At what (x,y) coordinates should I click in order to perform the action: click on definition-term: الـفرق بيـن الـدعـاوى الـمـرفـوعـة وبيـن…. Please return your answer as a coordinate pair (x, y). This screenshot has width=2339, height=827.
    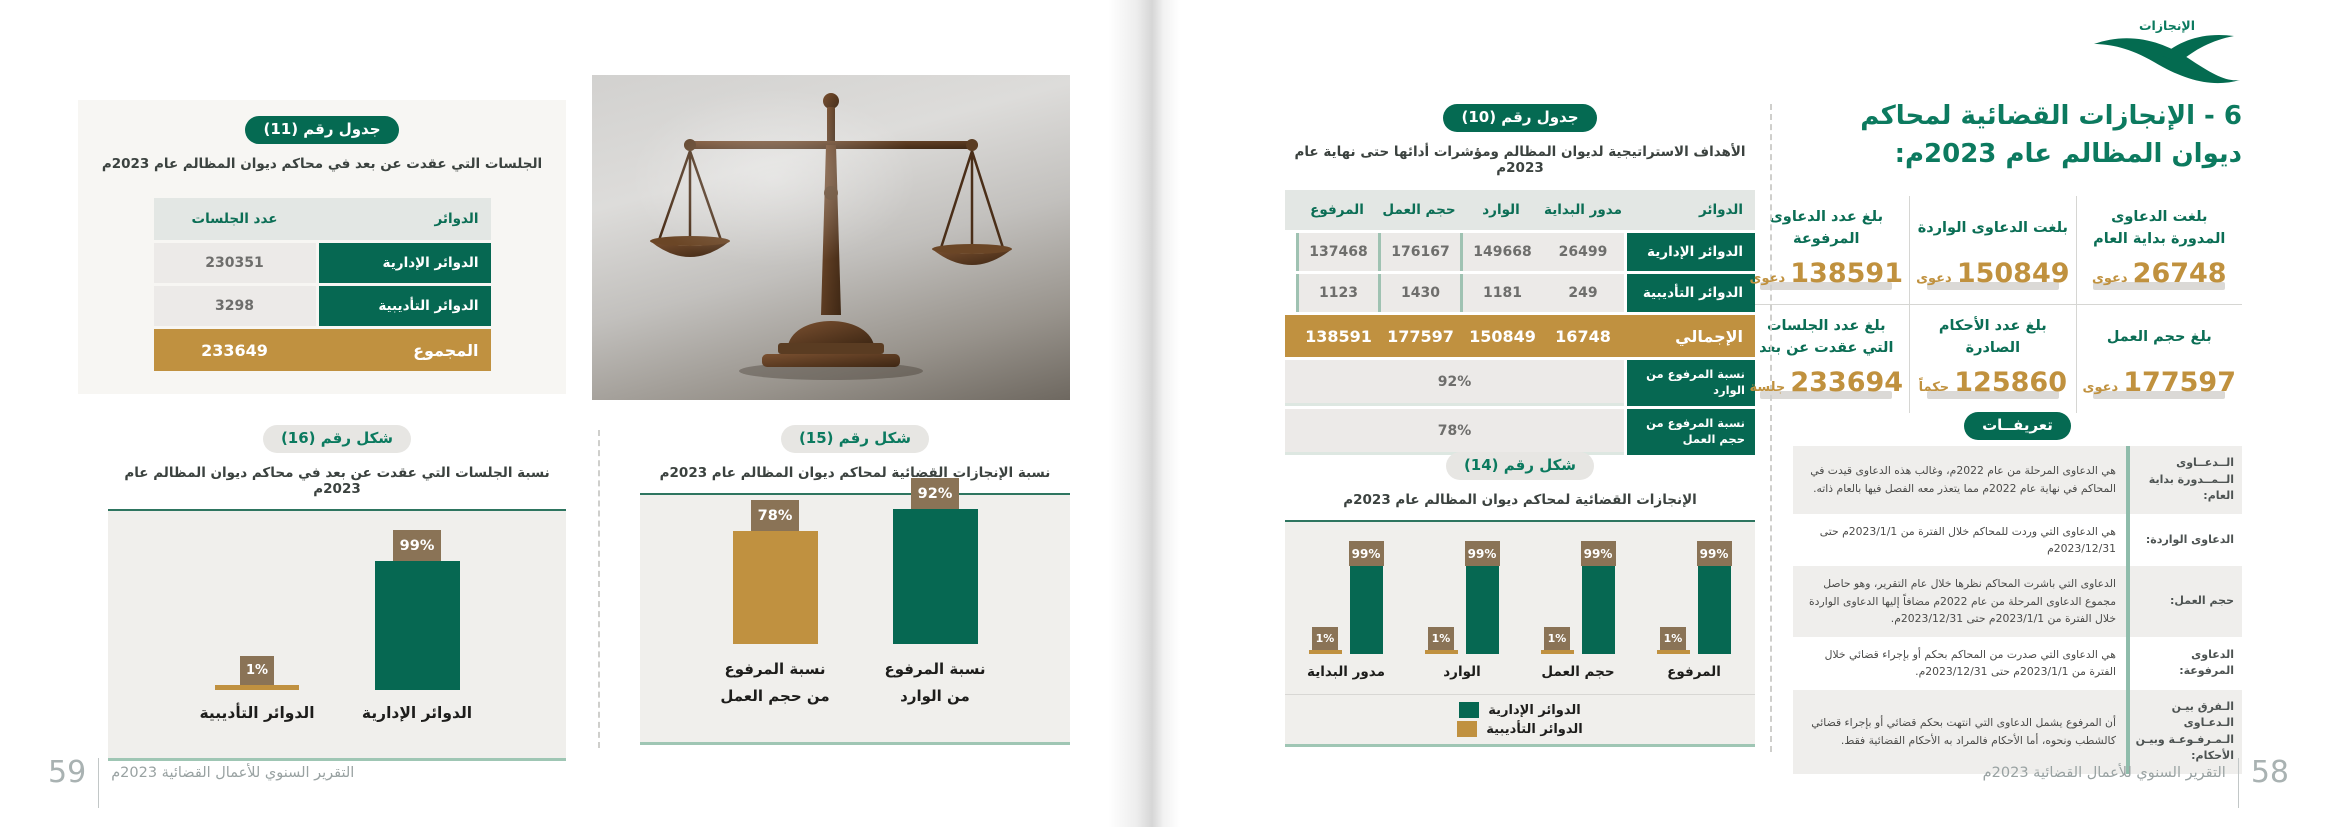
    Looking at the image, I should click on (2184, 731).